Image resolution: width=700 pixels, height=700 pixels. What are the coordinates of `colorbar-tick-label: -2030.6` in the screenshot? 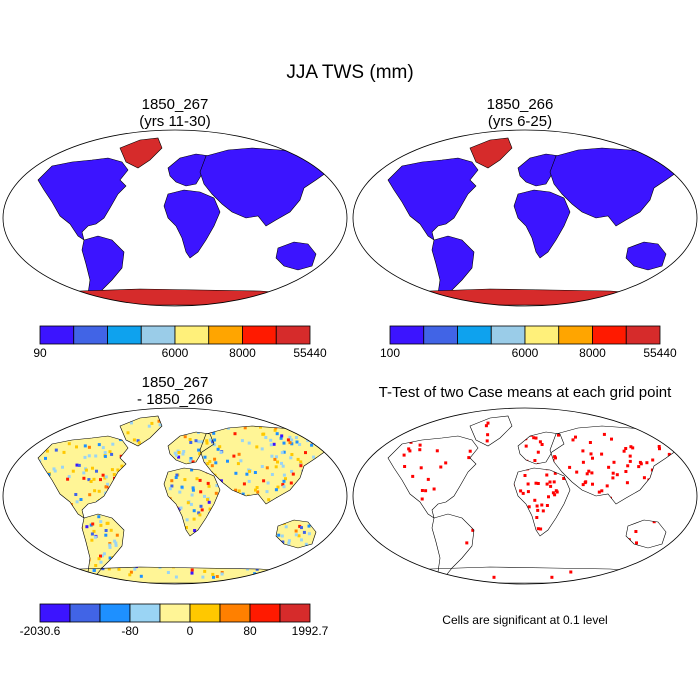 It's located at (40, 631).